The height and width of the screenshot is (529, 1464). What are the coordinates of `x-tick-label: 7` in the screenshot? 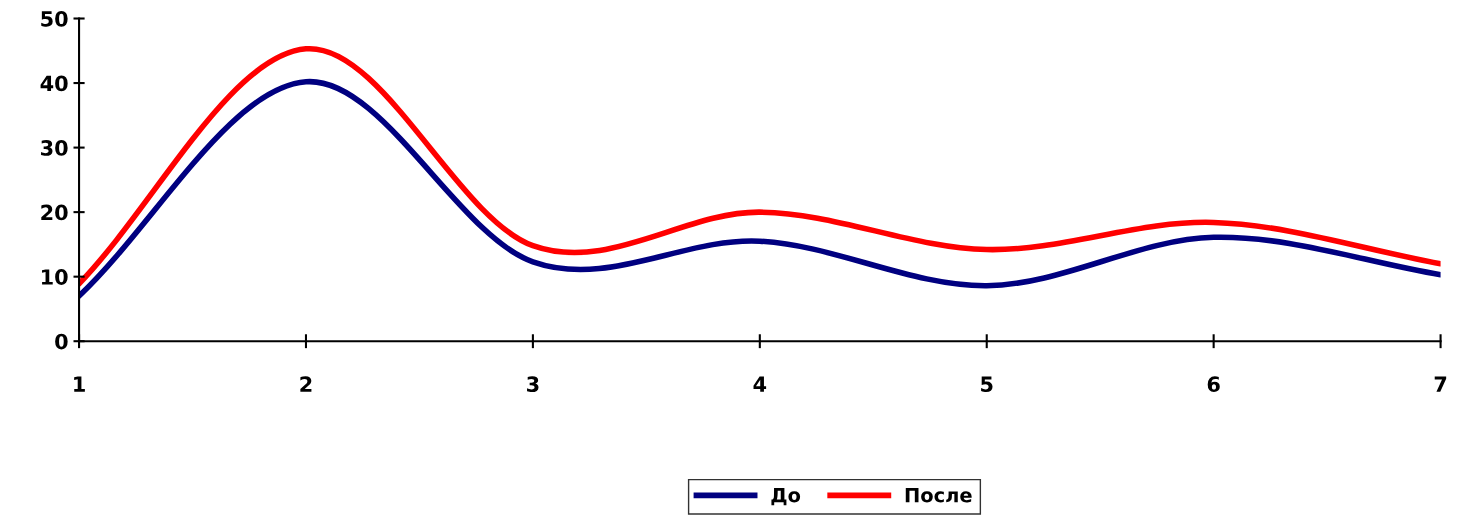 It's located at (1440, 384).